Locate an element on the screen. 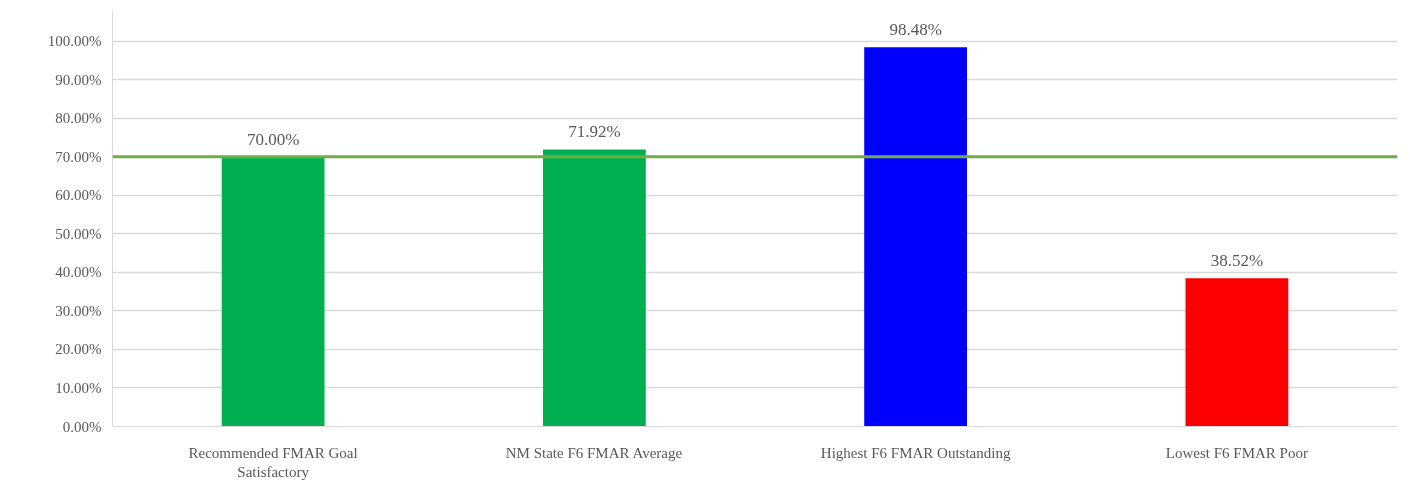 Image resolution: width=1410 pixels, height=491 pixels. x-tick-label: NM State F6 FMAR Average is located at coordinates (594, 452).